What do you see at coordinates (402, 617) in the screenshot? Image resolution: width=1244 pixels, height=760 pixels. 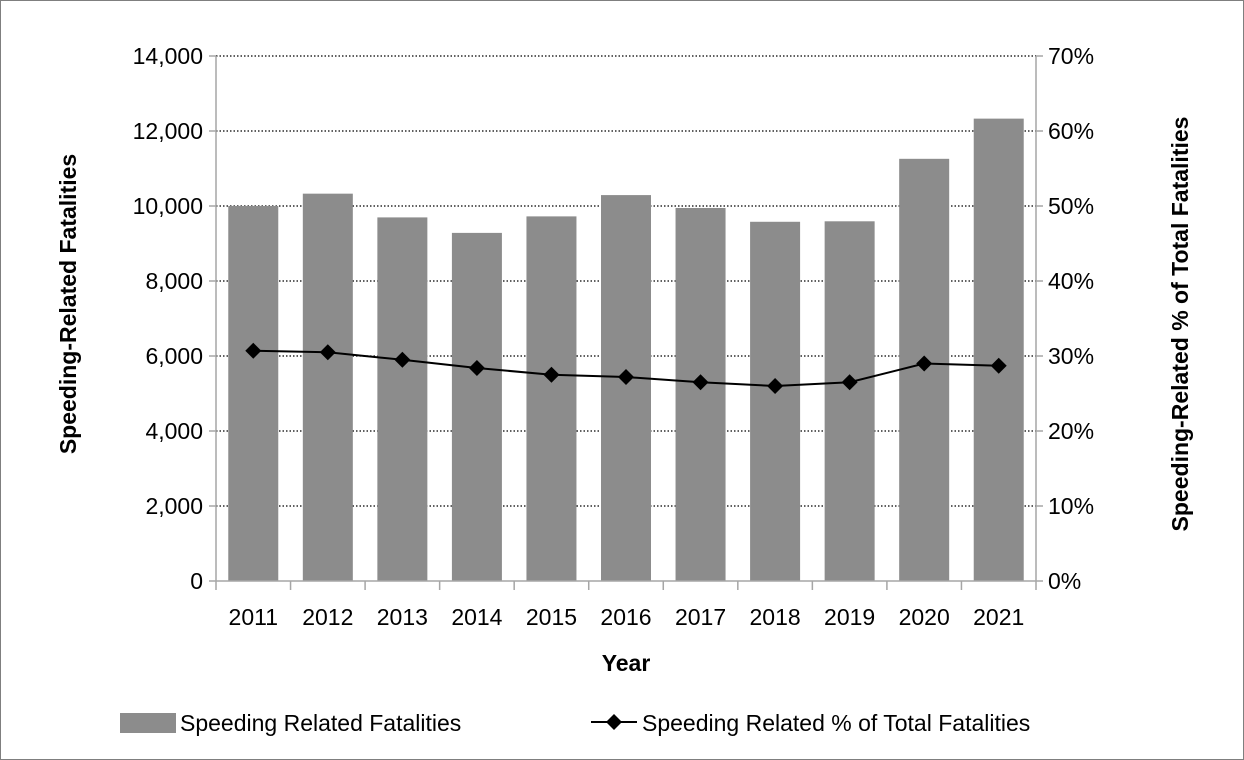 I see `x-tick-label: 2013` at bounding box center [402, 617].